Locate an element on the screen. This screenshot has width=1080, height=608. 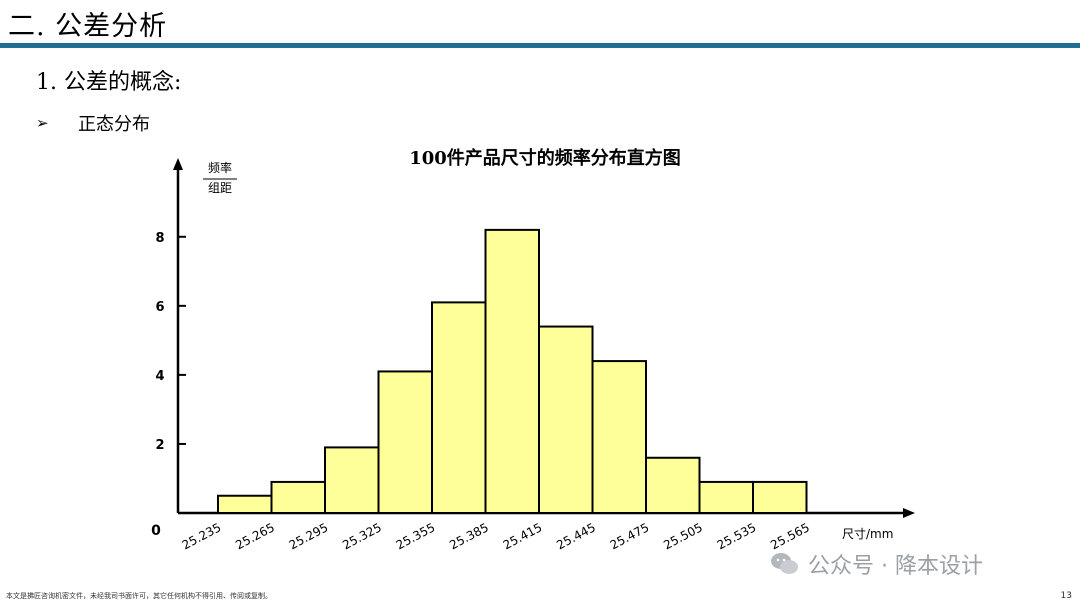
bullet-item: ➢ 正态分布 is located at coordinates (93, 123).